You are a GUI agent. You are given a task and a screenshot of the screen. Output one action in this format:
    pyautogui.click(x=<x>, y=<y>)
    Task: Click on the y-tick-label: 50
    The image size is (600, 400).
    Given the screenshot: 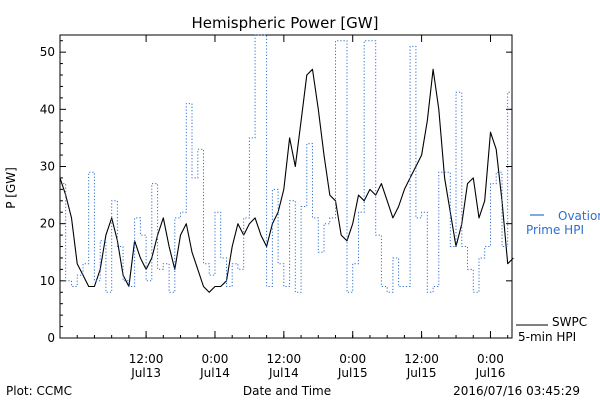 What is the action you would take?
    pyautogui.click(x=47, y=52)
    